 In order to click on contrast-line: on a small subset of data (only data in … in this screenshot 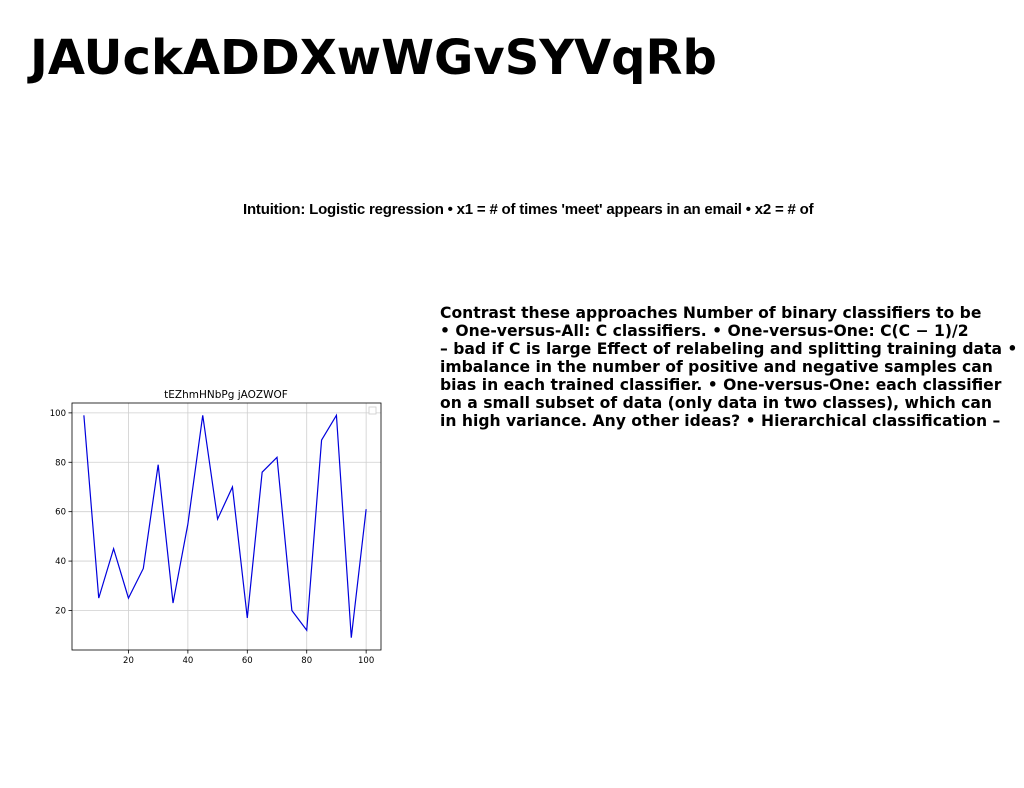, I will do `click(716, 403)`.